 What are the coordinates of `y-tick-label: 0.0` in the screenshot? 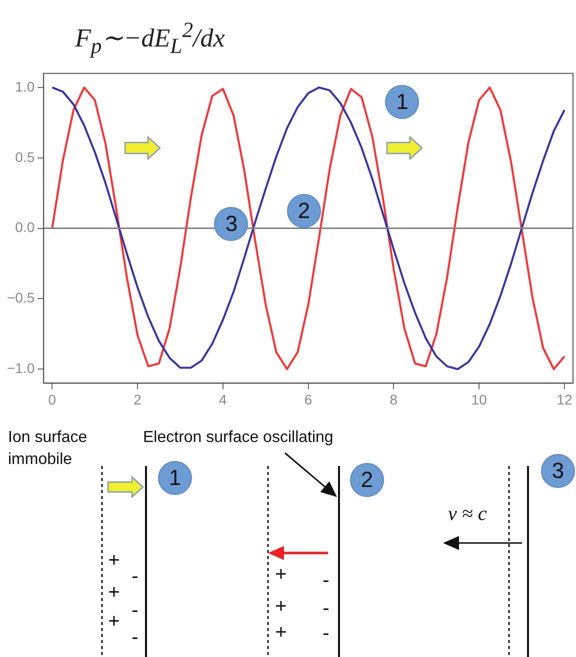 It's located at (25, 227).